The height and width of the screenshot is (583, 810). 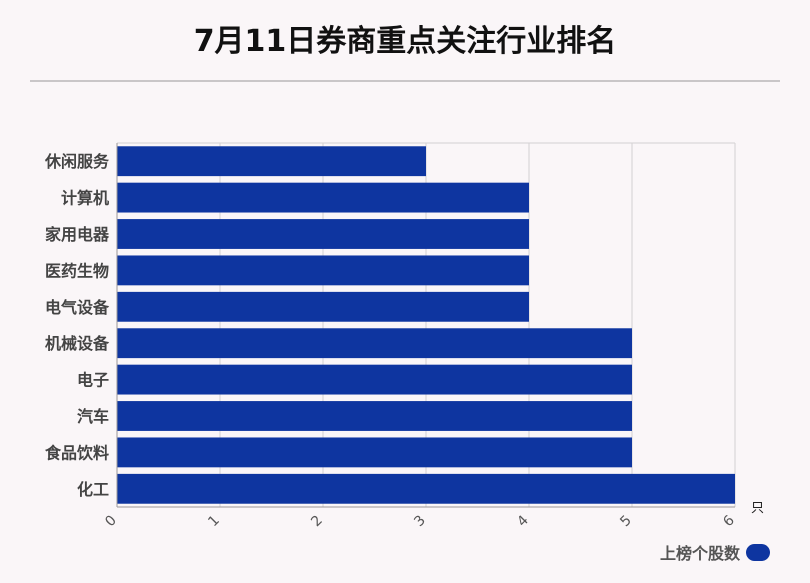 I want to click on x-unit-label: 只, so click(x=757, y=508).